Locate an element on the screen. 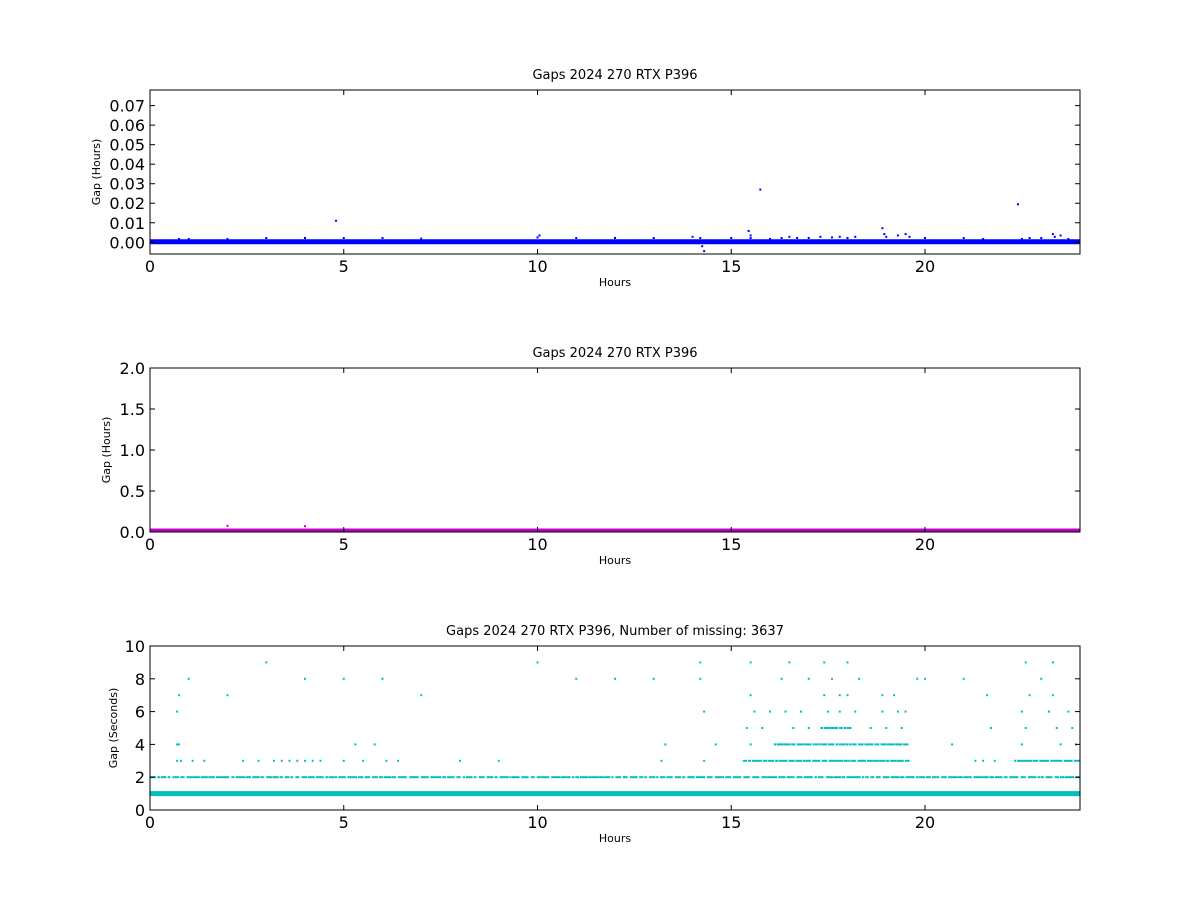 This screenshot has width=1200, height=900. y-tick-label: 0.07 is located at coordinates (127, 106).